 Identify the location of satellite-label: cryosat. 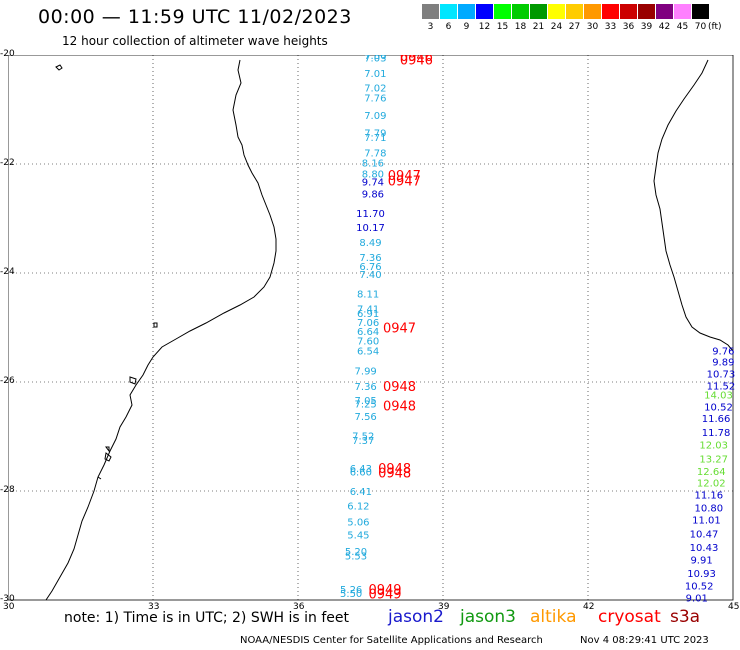
(629, 617).